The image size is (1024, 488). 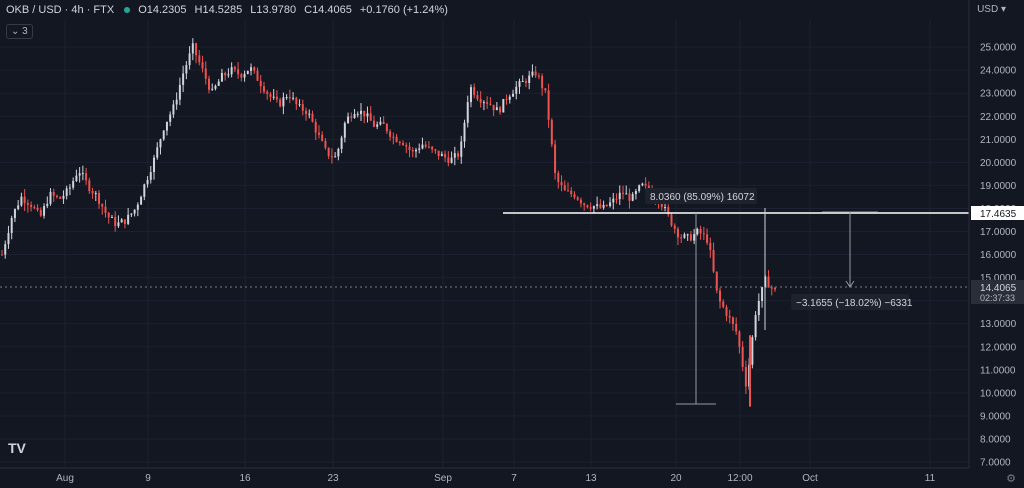 I want to click on price-tags: 17.4635 14.4065 02:37:33, so click(x=997, y=255).